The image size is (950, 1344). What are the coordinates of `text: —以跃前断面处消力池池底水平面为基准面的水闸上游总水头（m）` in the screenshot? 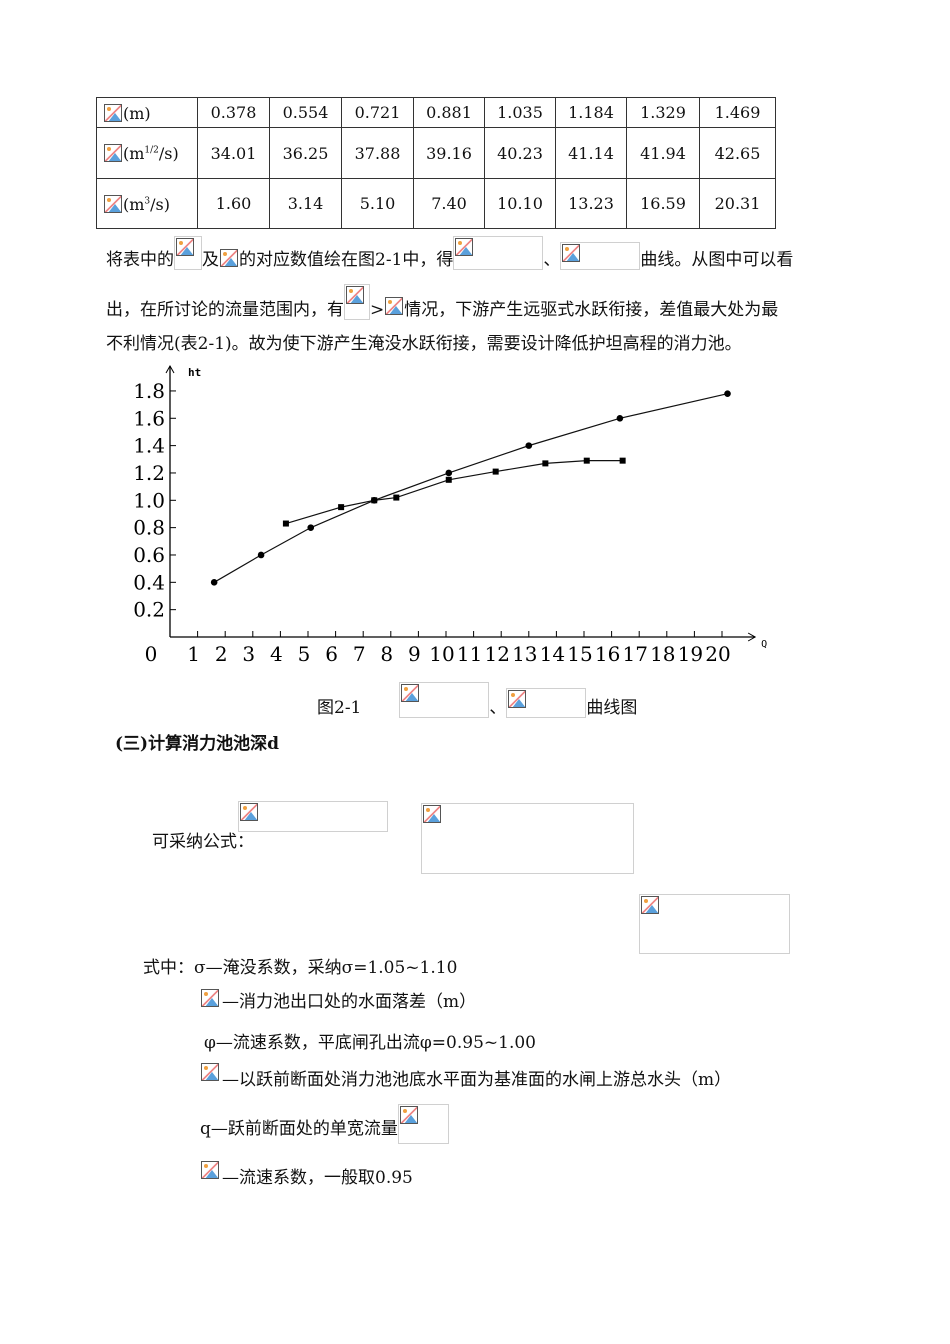 It's located at (477, 1080).